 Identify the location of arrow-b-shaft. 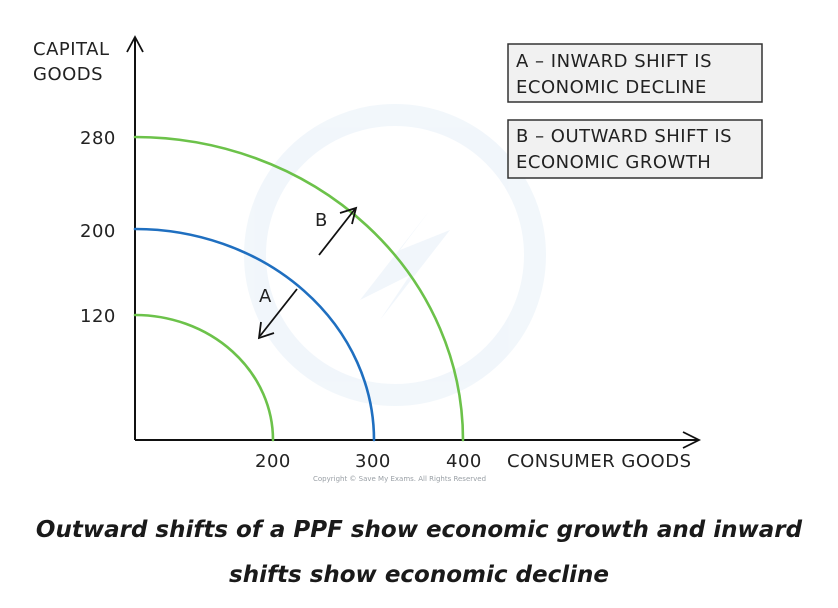
(337, 232).